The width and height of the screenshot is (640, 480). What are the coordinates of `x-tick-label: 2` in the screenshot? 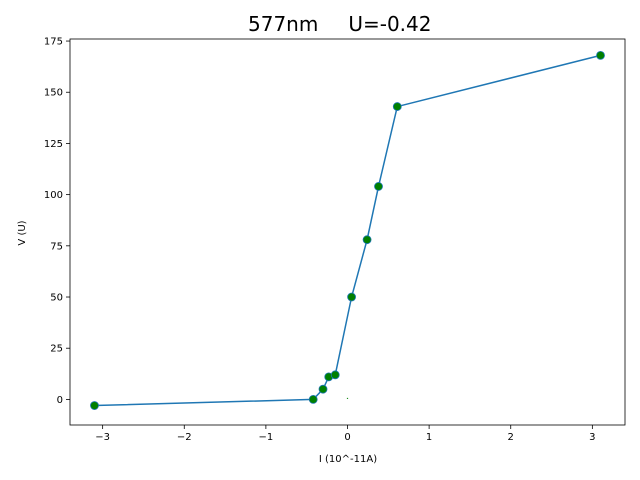 It's located at (511, 437).